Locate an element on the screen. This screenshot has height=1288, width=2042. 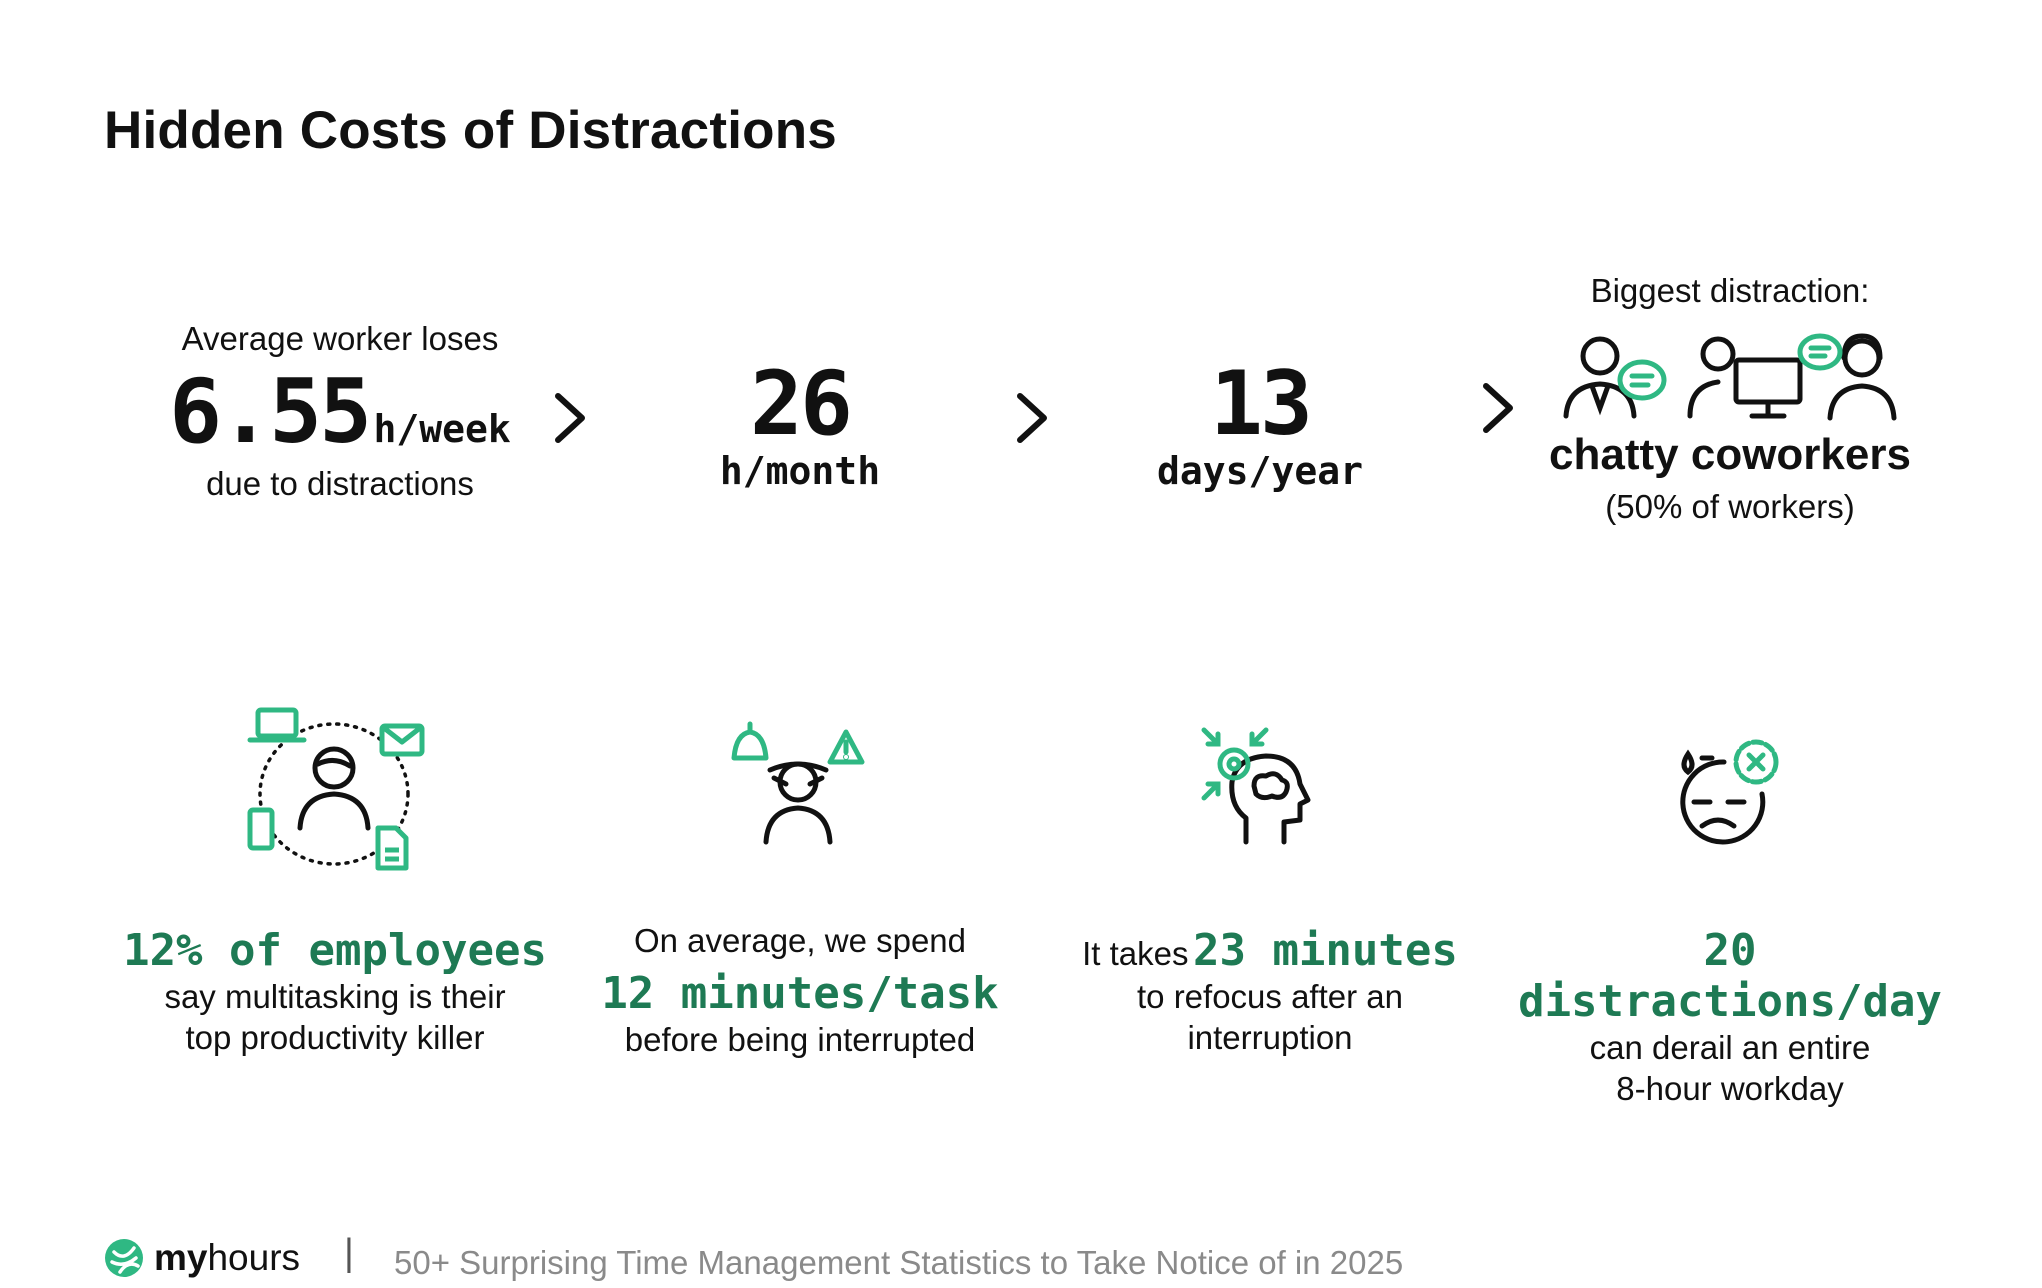
fact-refocus-first-line: It takes 23 minutes is located at coordinates (1270, 950).